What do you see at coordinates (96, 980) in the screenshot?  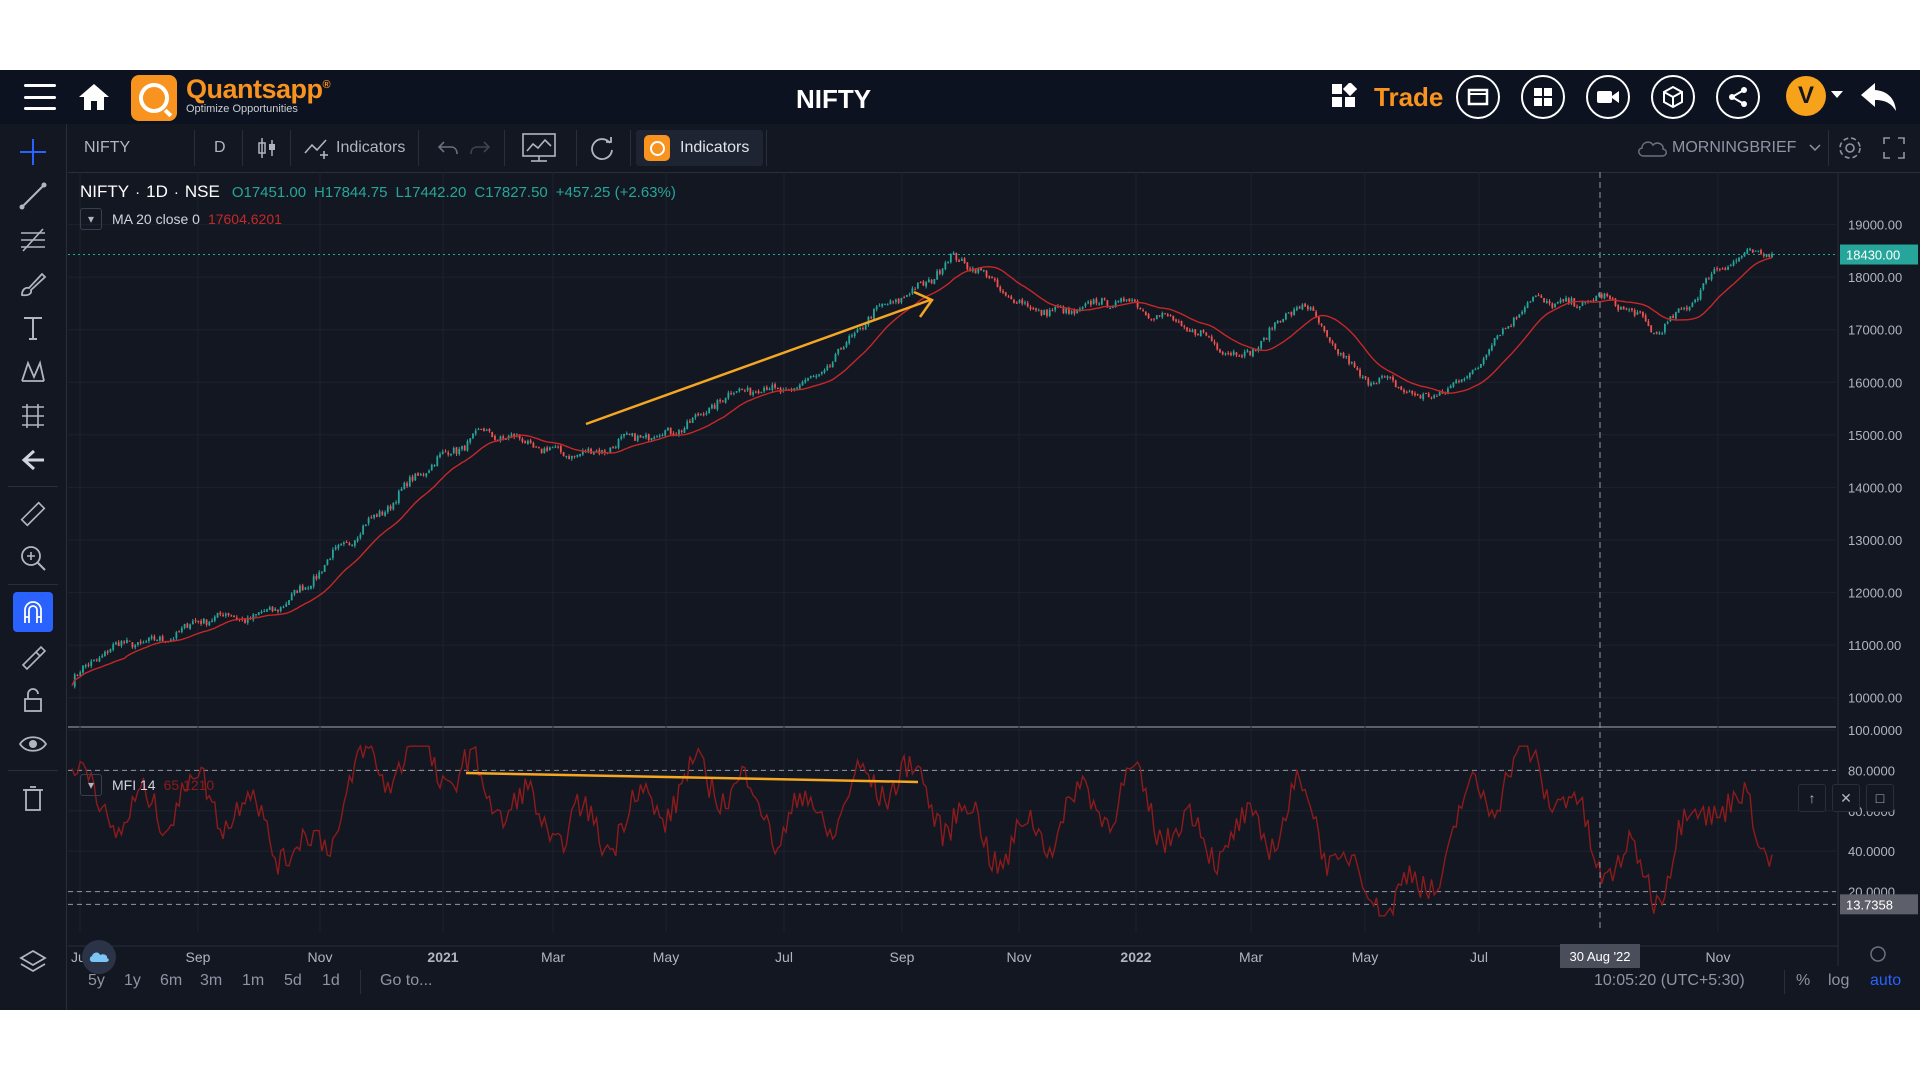 I see `range-5y: 5y` at bounding box center [96, 980].